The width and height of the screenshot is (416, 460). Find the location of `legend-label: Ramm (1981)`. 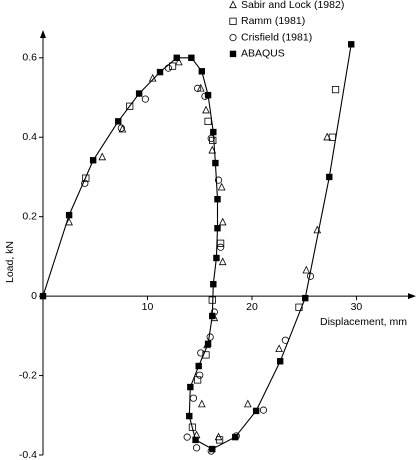

legend-label: Ramm (1981) is located at coordinates (273, 21).